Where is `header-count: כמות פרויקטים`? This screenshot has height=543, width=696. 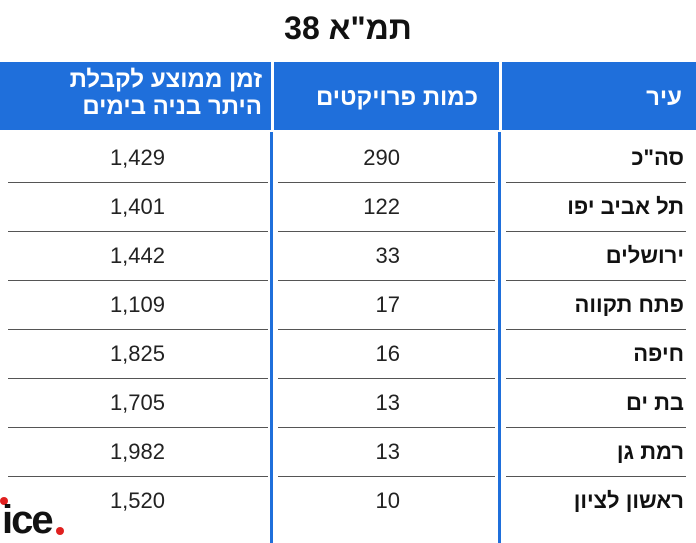
header-count: כמות פרויקטים is located at coordinates (396, 97).